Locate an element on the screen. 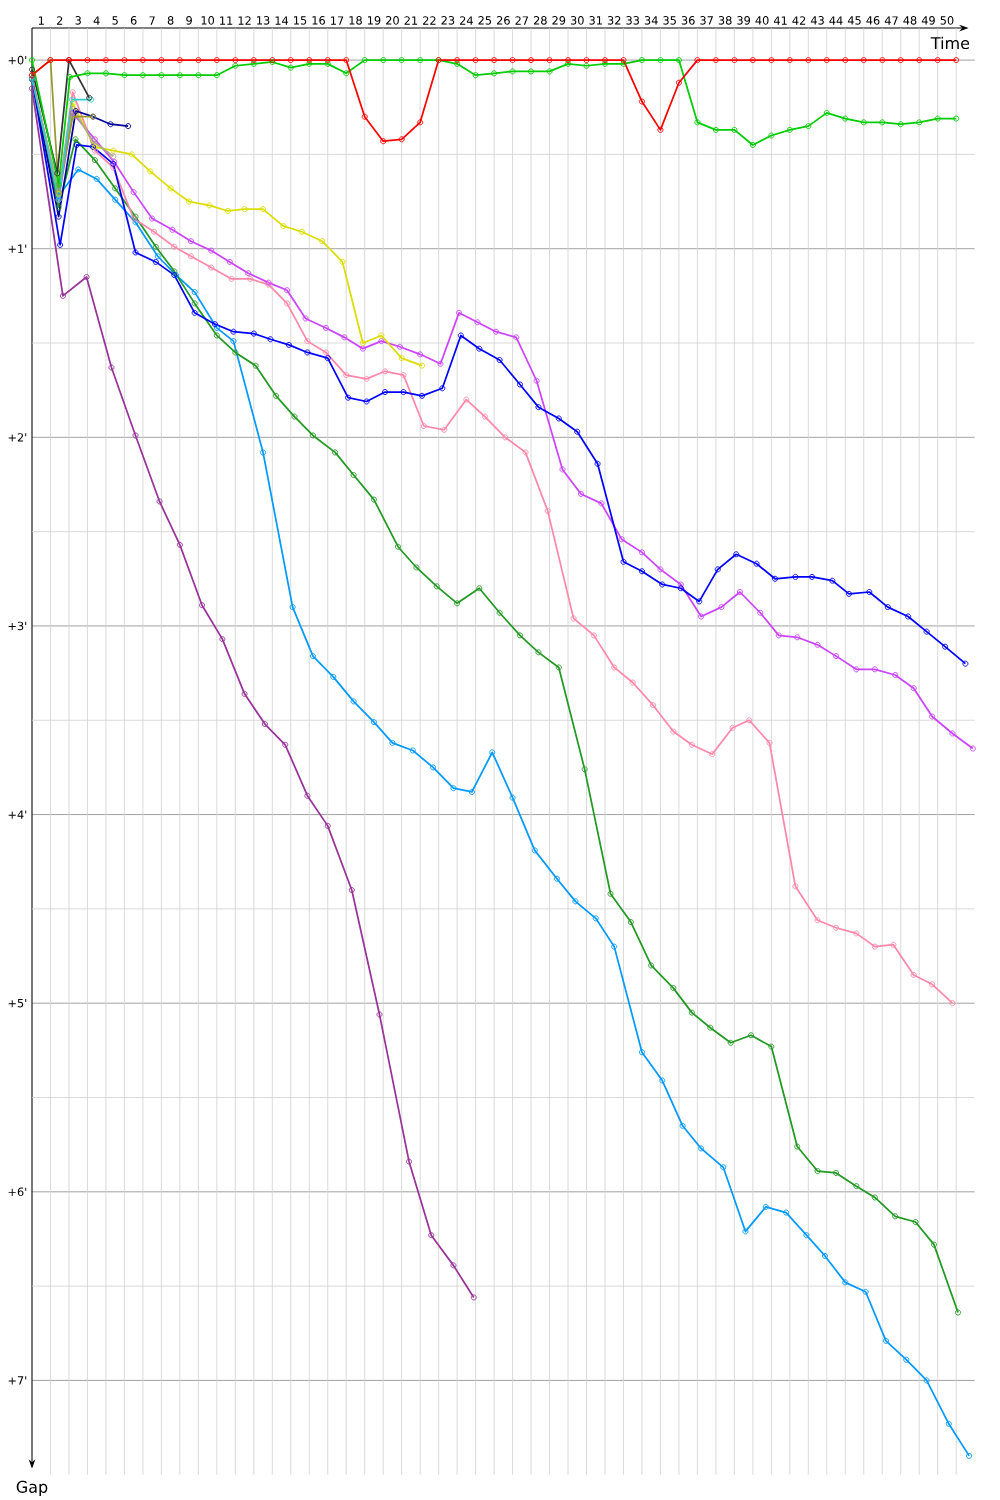 This screenshot has width=1000, height=1500. x-tick-label: 15 is located at coordinates (300, 20).